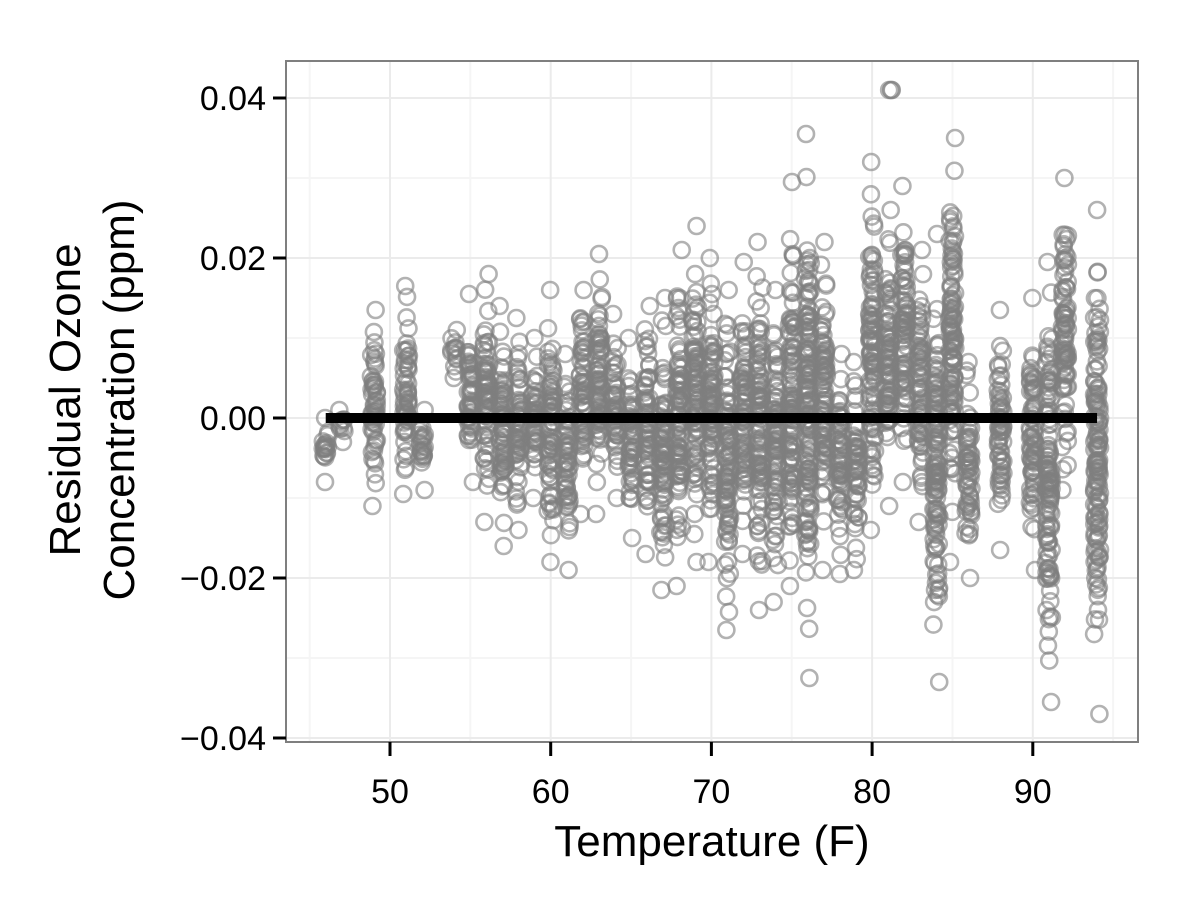 The image size is (1200, 900). What do you see at coordinates (390, 792) in the screenshot?
I see `x-tick-label: 50` at bounding box center [390, 792].